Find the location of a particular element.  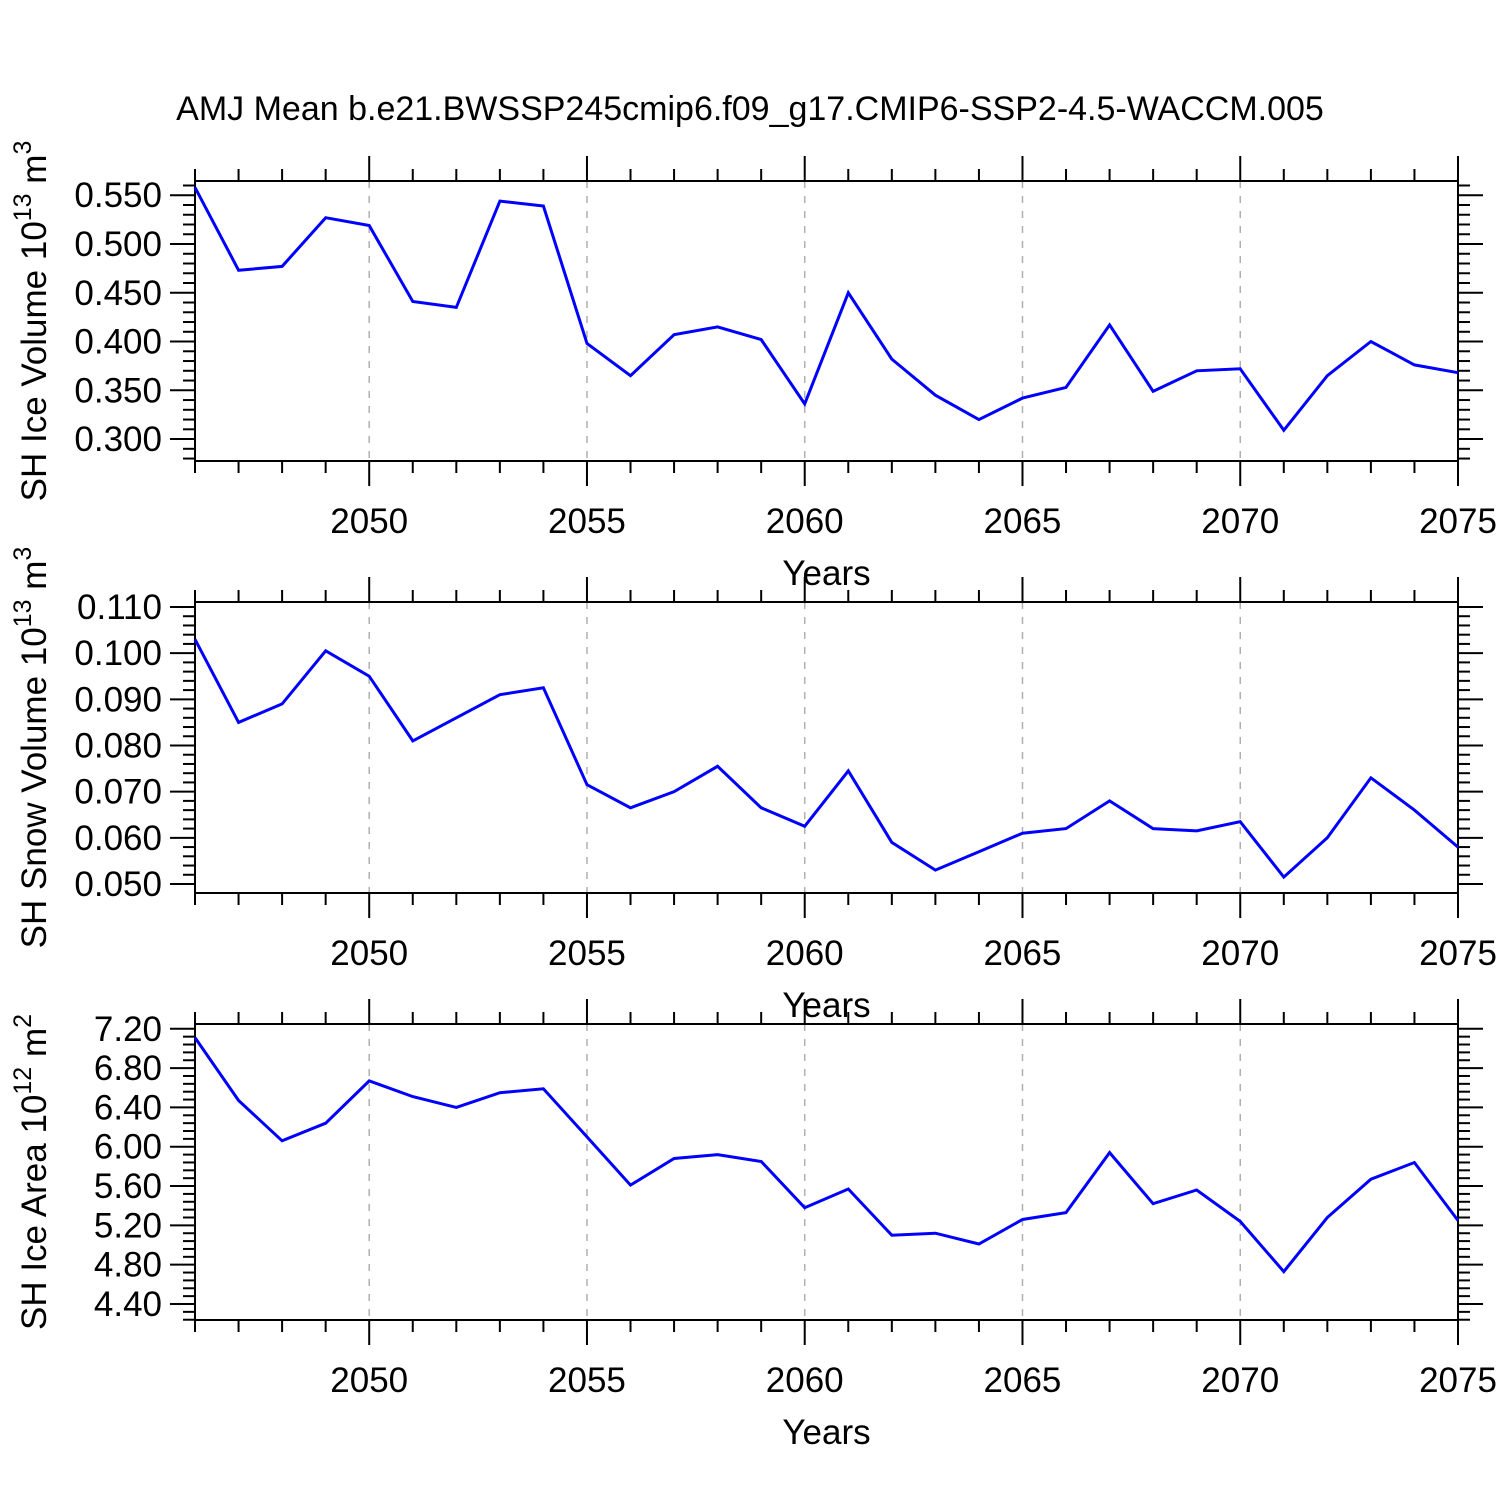

y-tick-label: 4.40 is located at coordinates (128, 1304).